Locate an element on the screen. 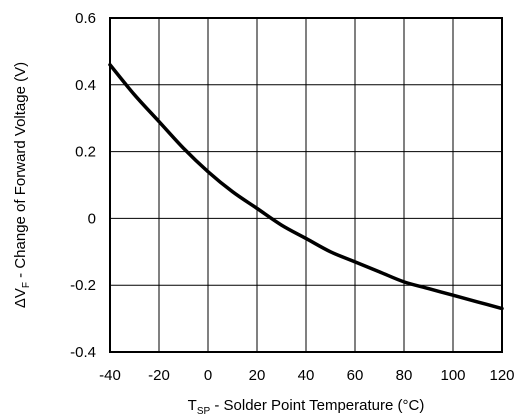  x-axis-title-rest: - Solder Point Temperature (°C) is located at coordinates (317, 405).